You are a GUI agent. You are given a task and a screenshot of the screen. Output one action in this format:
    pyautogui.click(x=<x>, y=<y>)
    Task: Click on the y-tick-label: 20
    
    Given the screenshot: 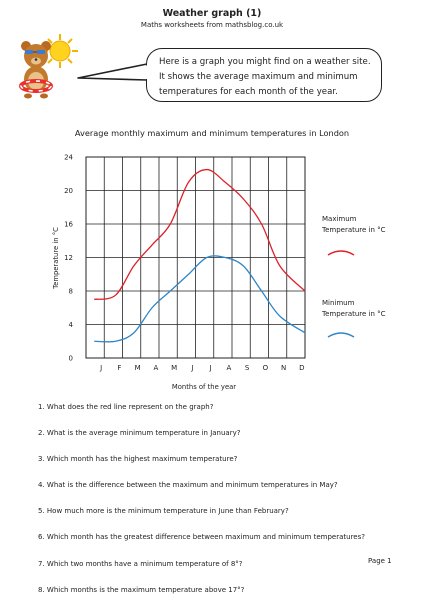 What is the action you would take?
    pyautogui.click(x=68, y=191)
    